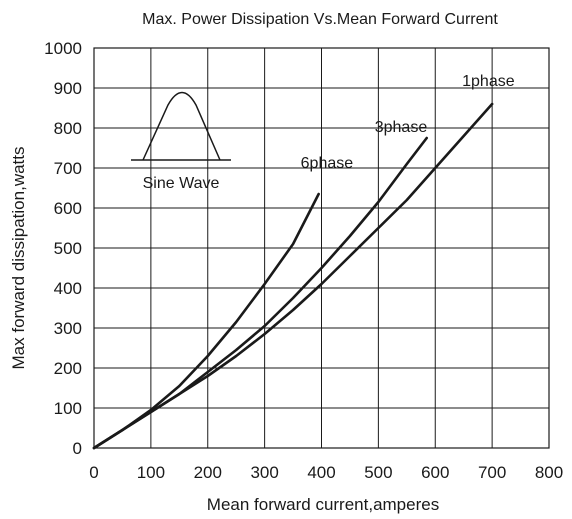  What do you see at coordinates (378, 472) in the screenshot?
I see `x-tick-label: 500` at bounding box center [378, 472].